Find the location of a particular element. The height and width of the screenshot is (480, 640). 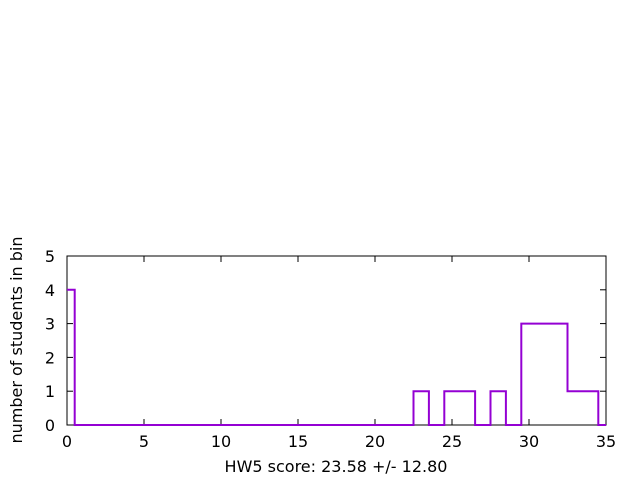

x-tick-label: 5 is located at coordinates (144, 441).